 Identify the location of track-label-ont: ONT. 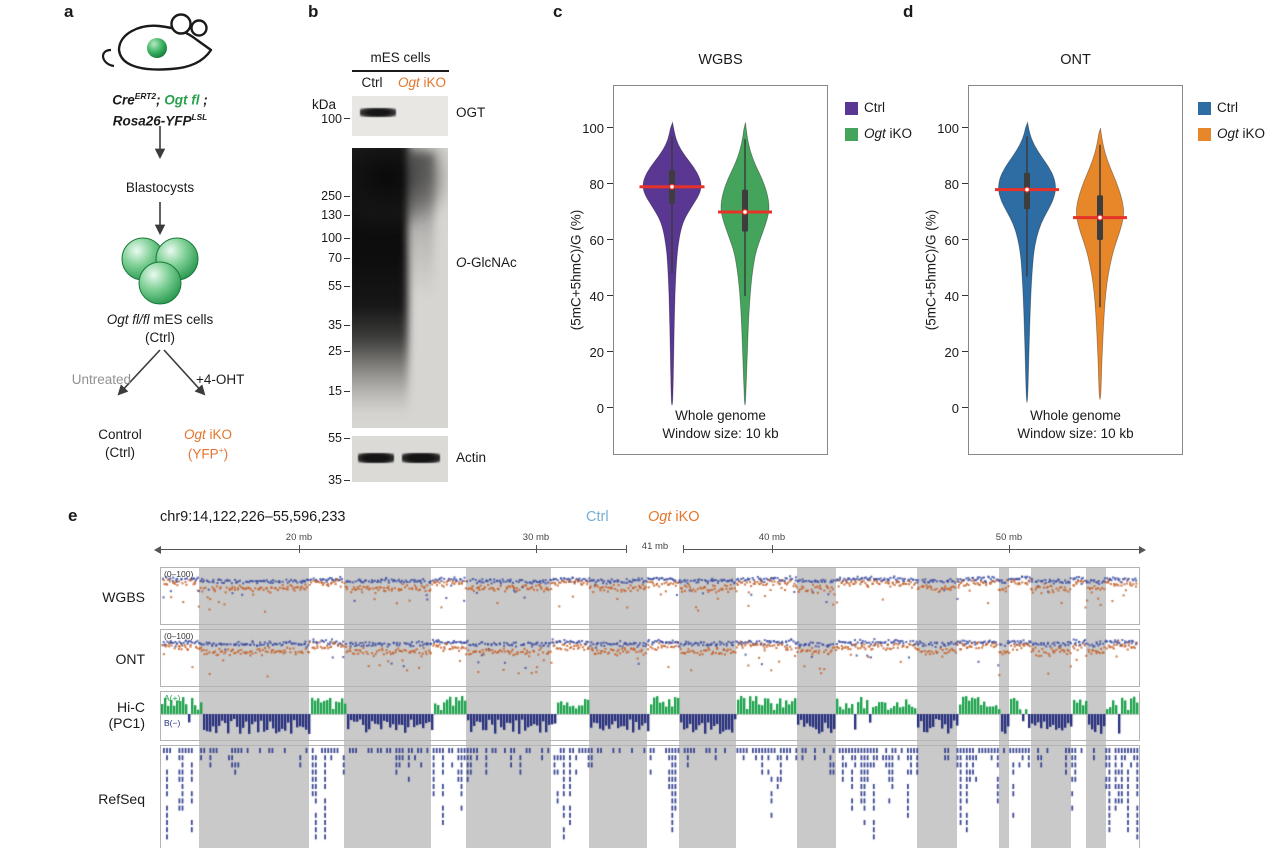
(130, 659).